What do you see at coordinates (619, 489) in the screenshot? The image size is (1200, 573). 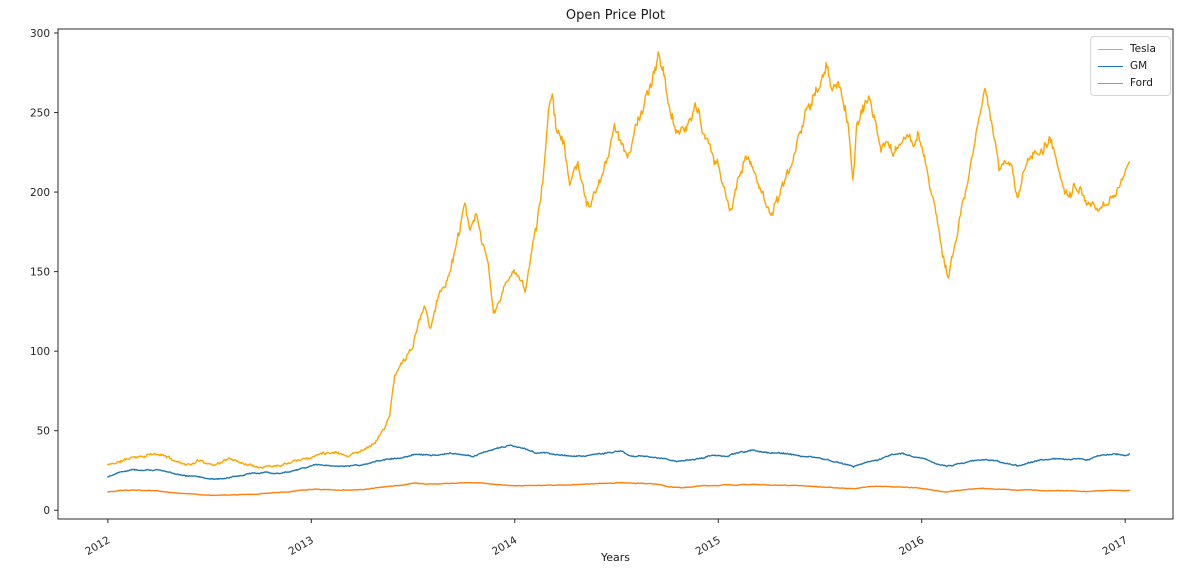 I see `ford-line` at bounding box center [619, 489].